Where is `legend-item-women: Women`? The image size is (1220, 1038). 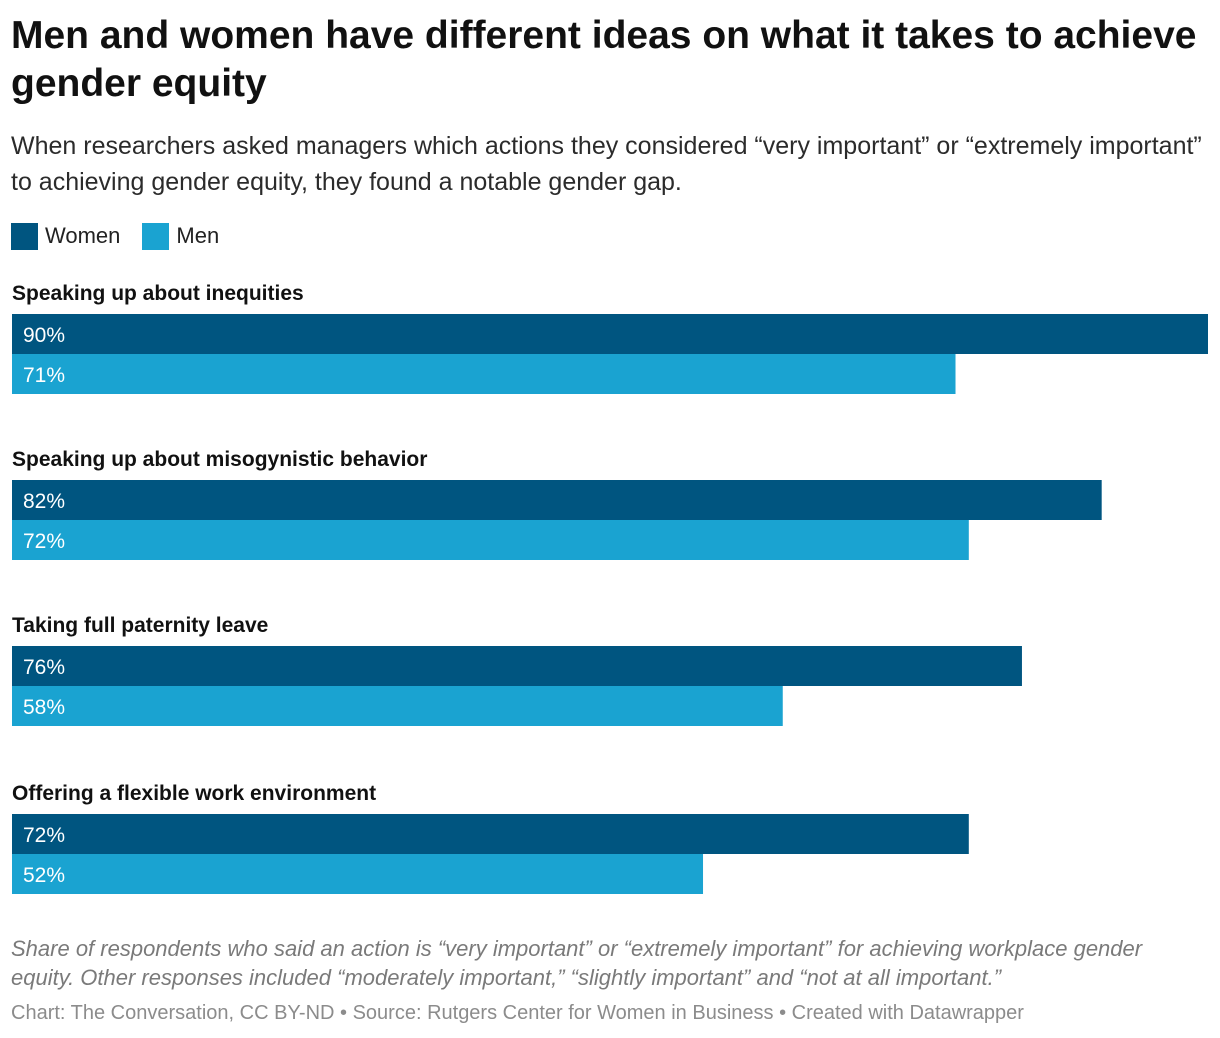 legend-item-women: Women is located at coordinates (66, 236).